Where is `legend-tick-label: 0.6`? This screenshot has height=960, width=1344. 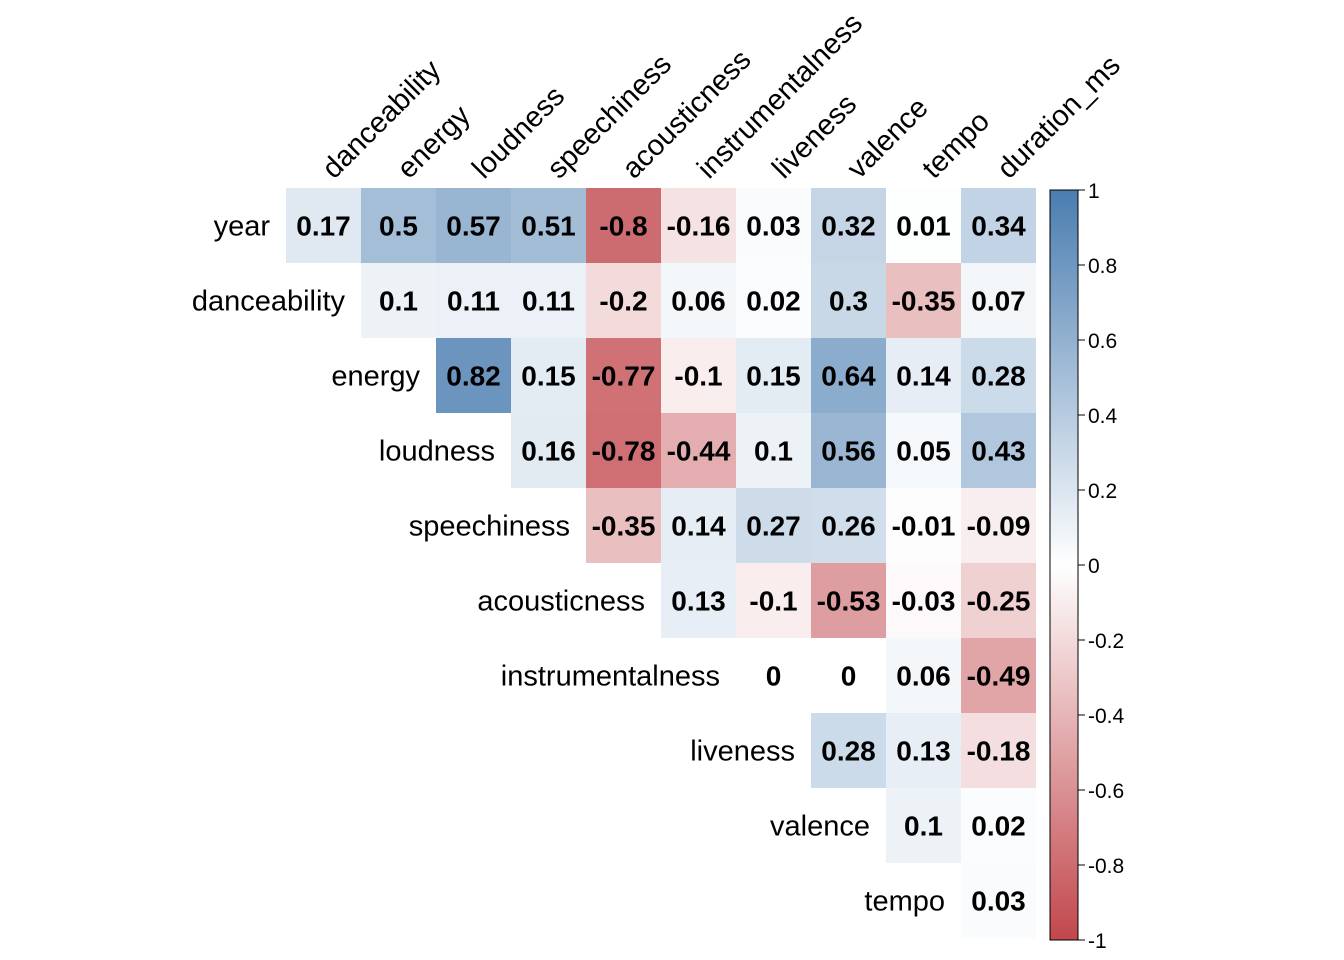
legend-tick-label: 0.6 is located at coordinates (1102, 341).